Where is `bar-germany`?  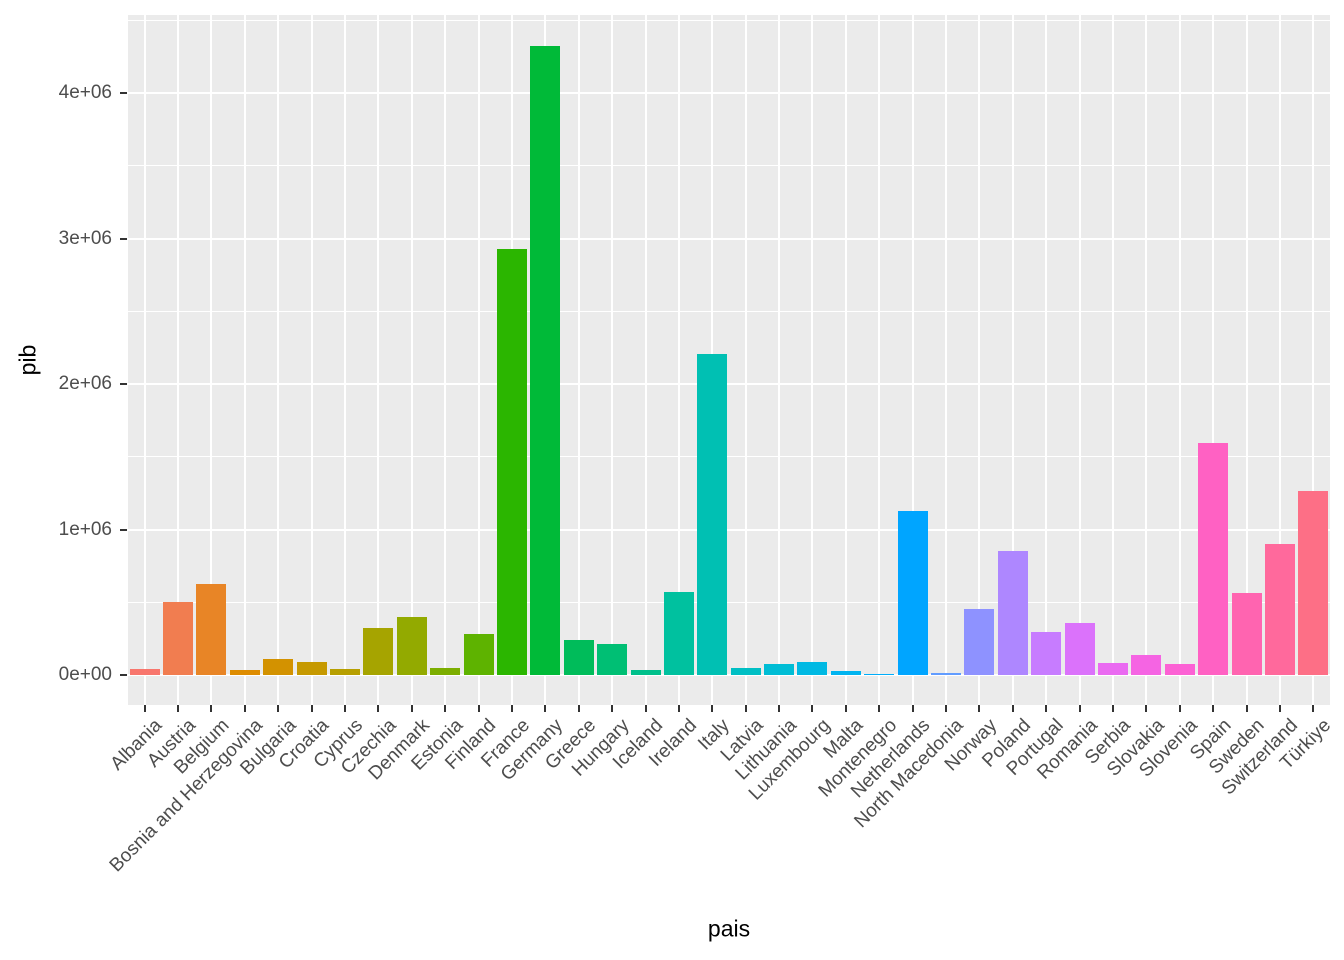 bar-germany is located at coordinates (545, 360).